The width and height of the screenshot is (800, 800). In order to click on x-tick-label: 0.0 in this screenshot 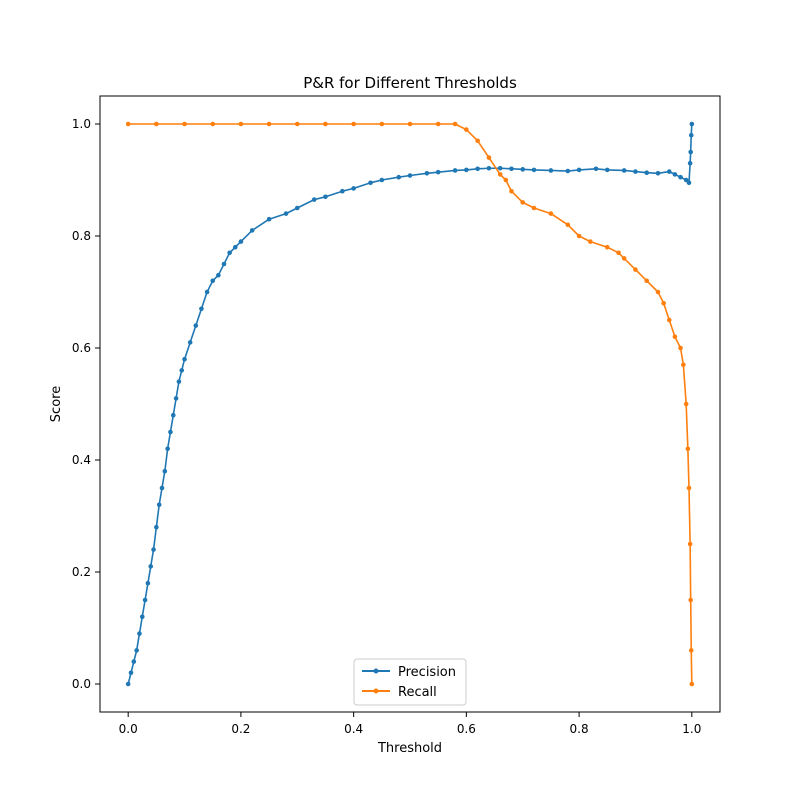, I will do `click(128, 729)`.